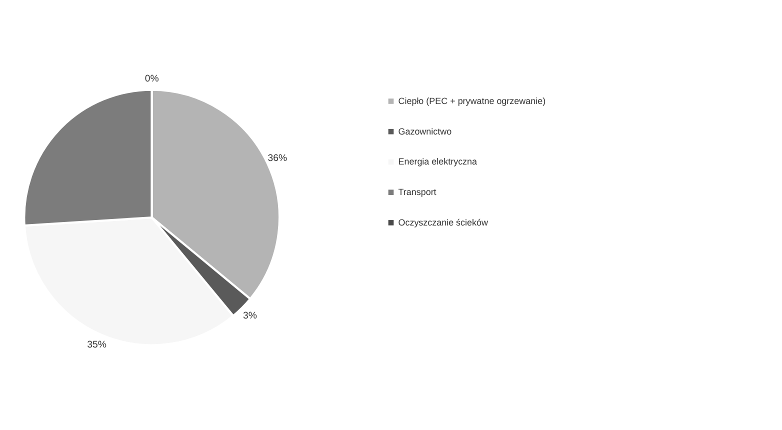 The width and height of the screenshot is (782, 430). Describe the element at coordinates (438, 161) in the screenshot. I see `legend-label: Energia elektryczna` at that location.